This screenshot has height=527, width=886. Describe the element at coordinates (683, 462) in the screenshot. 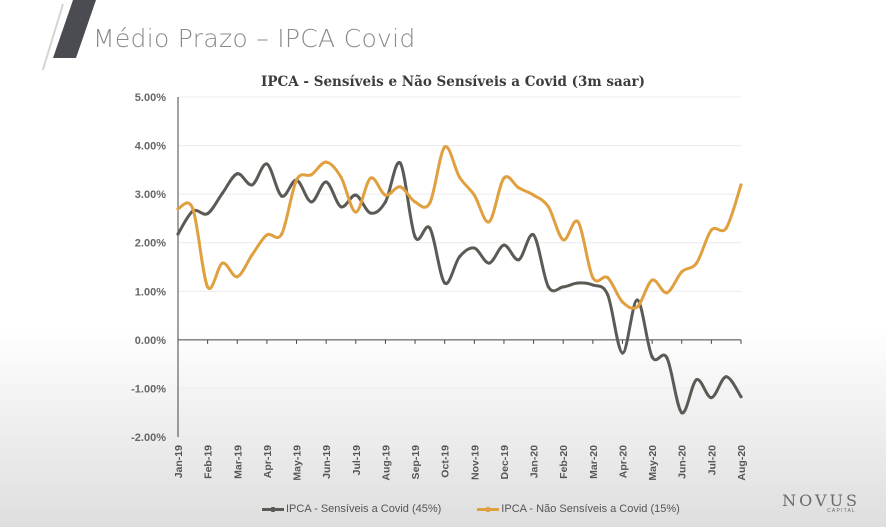

I see `x-tick-label: Jun-20` at that location.